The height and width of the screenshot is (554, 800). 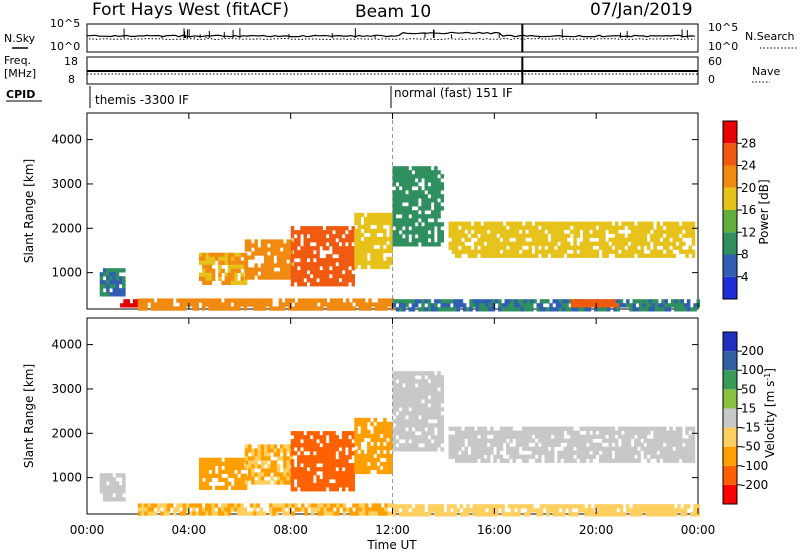 I want to click on velocity-colorbar-tick-label-5: 50, so click(x=748, y=389).